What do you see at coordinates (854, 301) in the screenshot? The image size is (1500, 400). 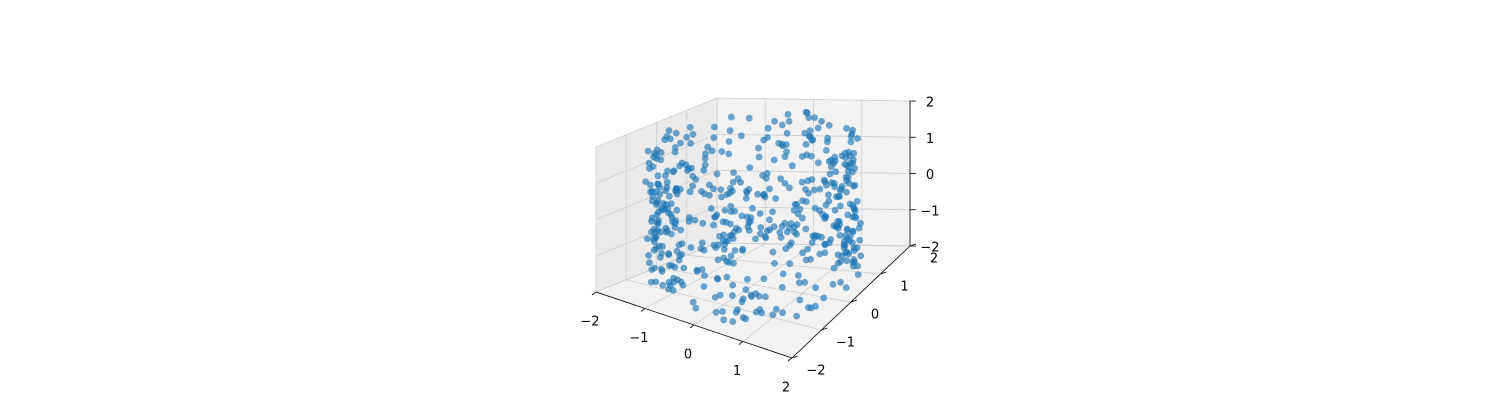 I see `y-tick` at bounding box center [854, 301].